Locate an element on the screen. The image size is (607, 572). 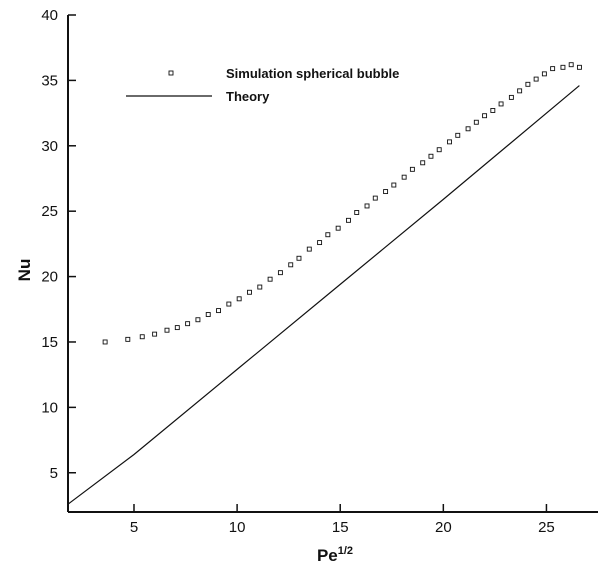
x-tick-label: 20 is located at coordinates (443, 527).